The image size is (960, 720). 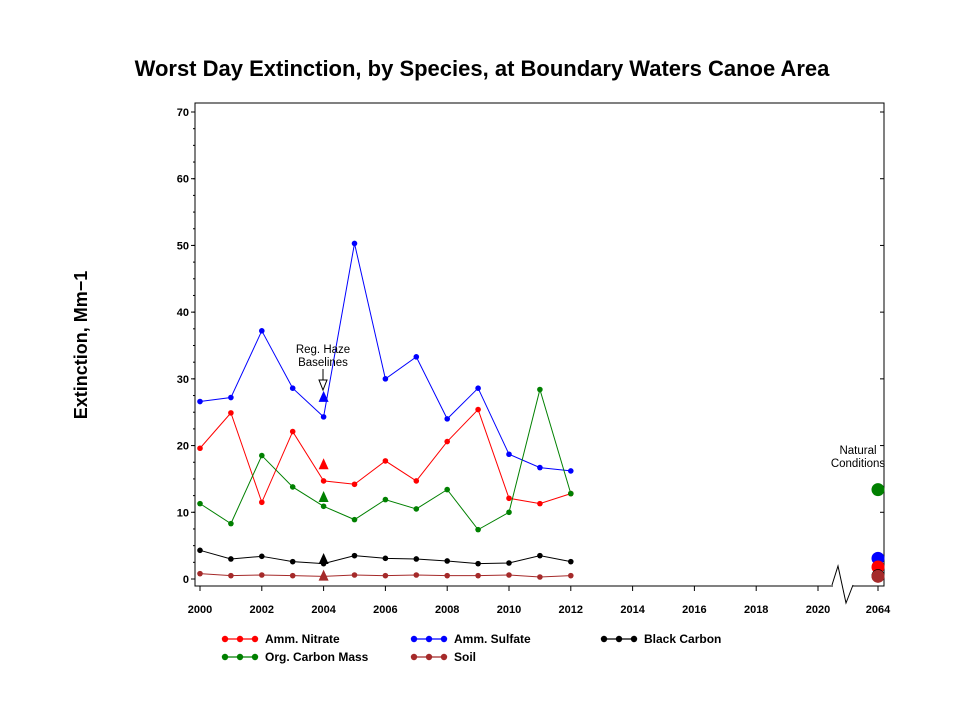 What do you see at coordinates (509, 610) in the screenshot?
I see `x-tick-label: 2010` at bounding box center [509, 610].